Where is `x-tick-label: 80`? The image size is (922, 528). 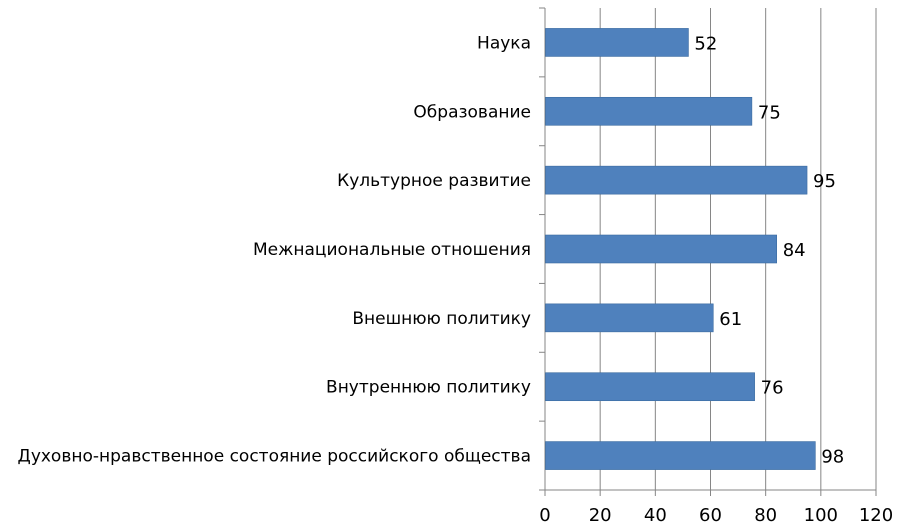 x-tick-label: 80 is located at coordinates (765, 515).